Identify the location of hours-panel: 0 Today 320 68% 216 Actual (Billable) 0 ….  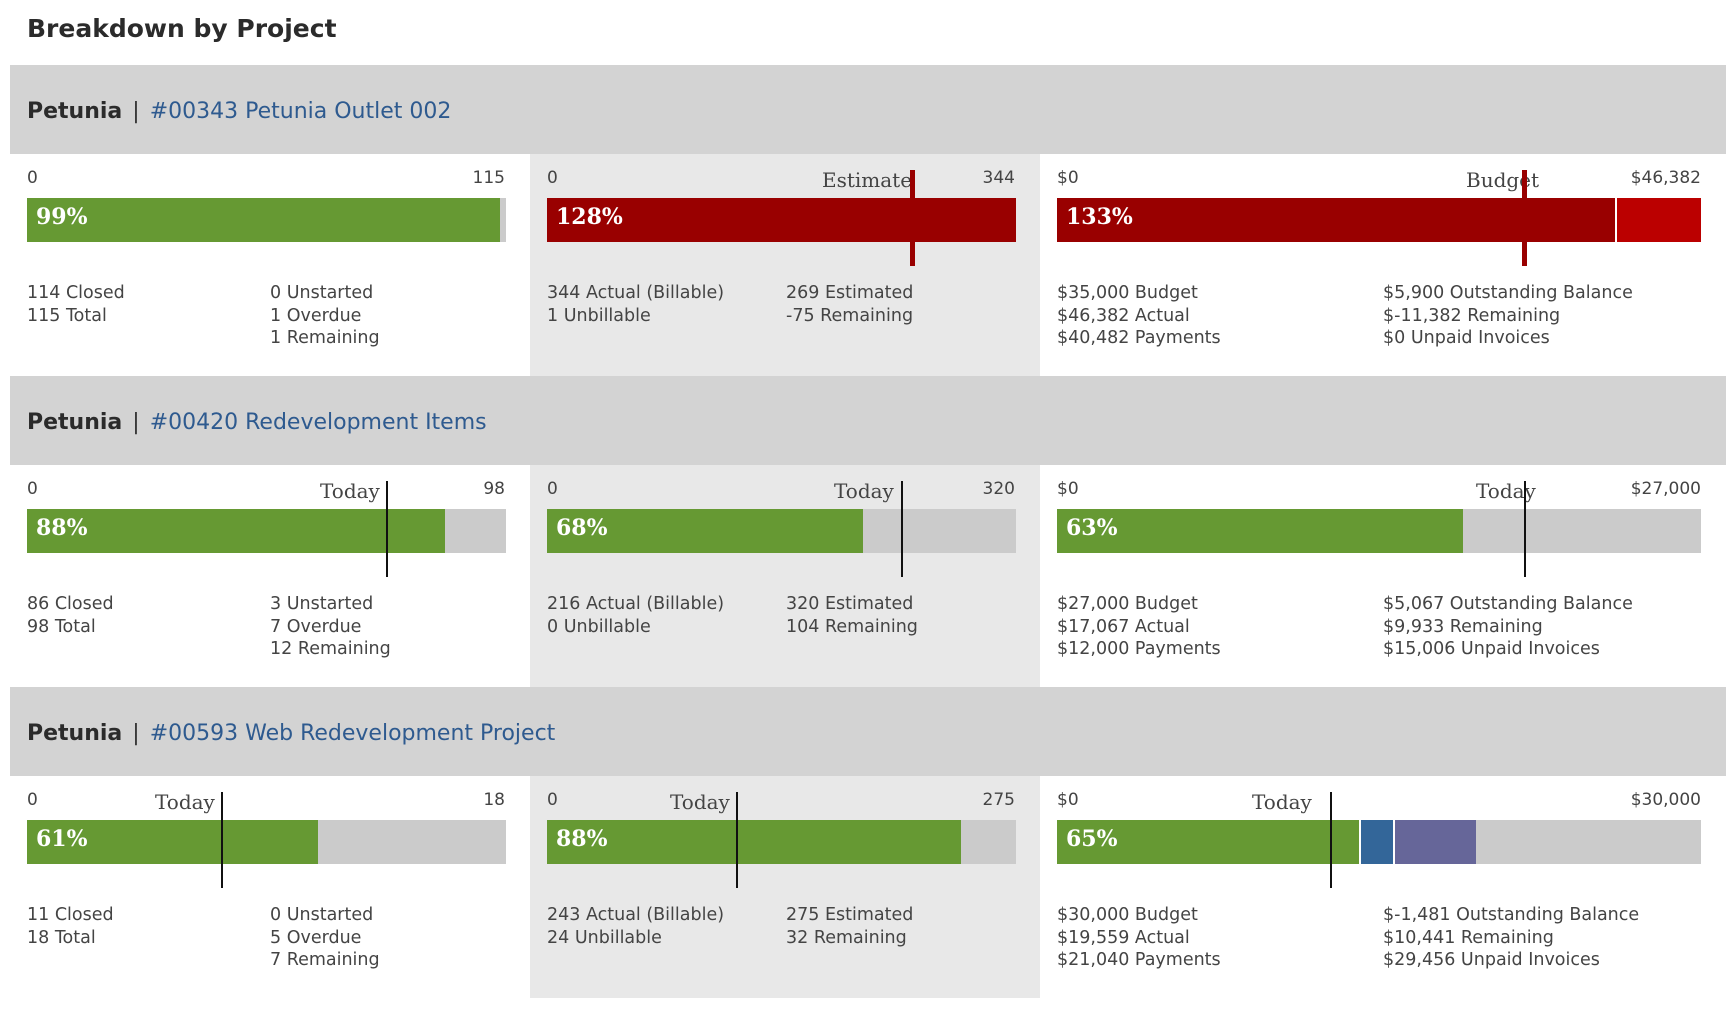
(785, 576).